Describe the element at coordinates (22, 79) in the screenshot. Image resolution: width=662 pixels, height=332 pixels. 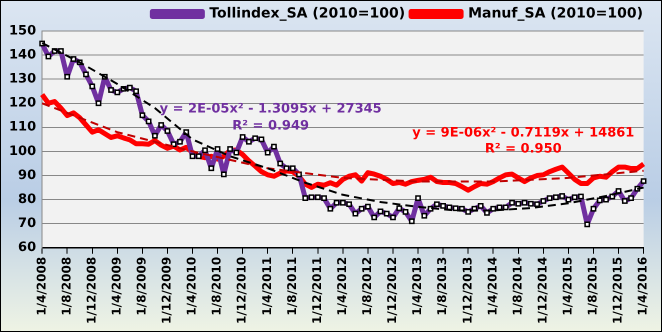
I see `y-tick-label: 130` at that location.